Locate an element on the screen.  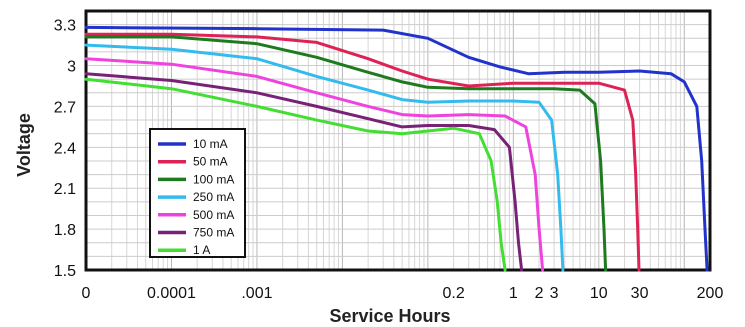
legend-label: 10 mA is located at coordinates (210, 144).